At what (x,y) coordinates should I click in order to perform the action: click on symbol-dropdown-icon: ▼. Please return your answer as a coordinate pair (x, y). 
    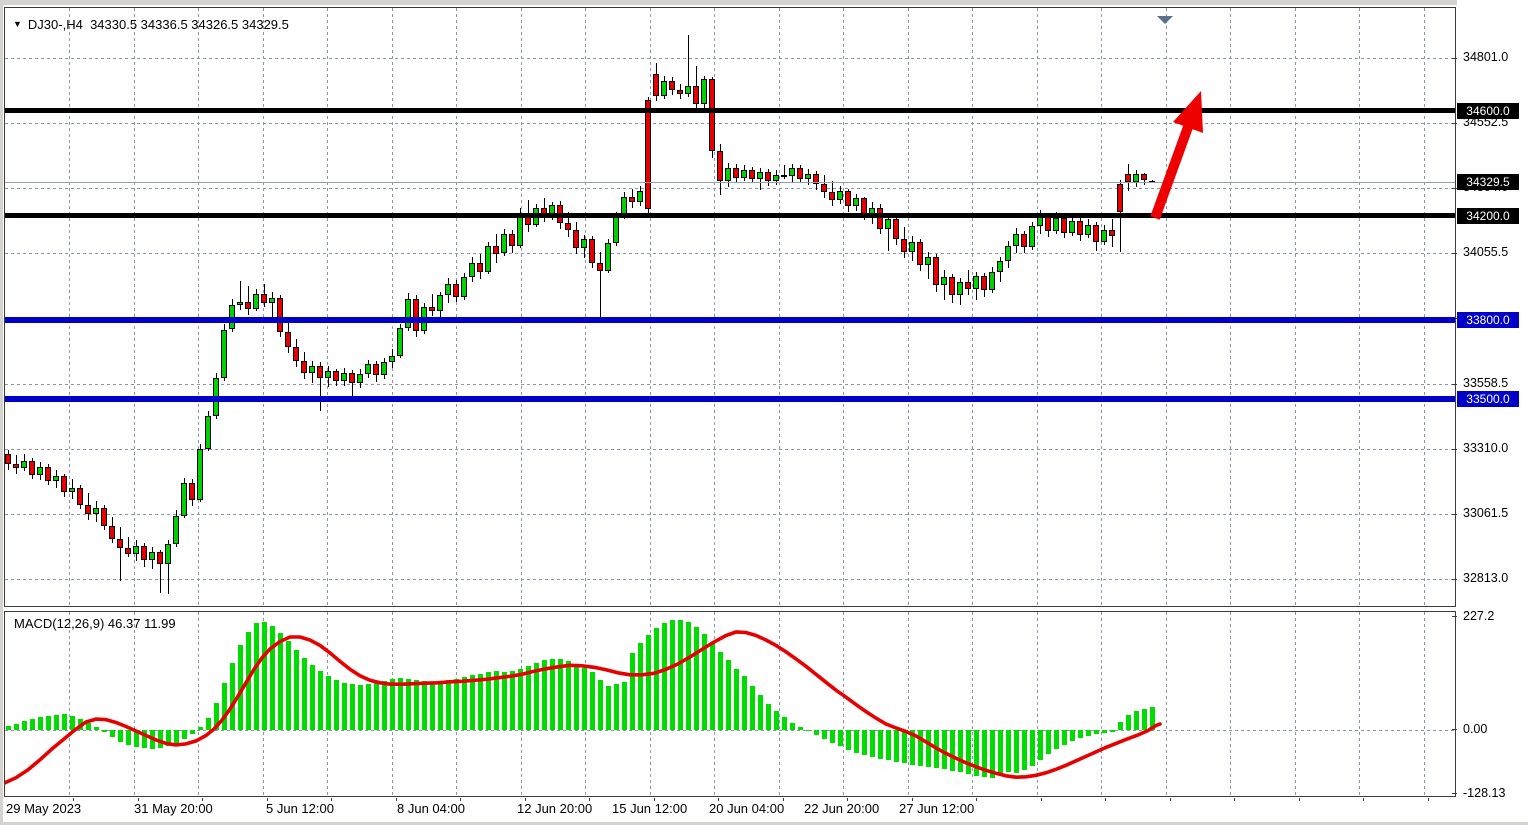
    Looking at the image, I should click on (17, 24).